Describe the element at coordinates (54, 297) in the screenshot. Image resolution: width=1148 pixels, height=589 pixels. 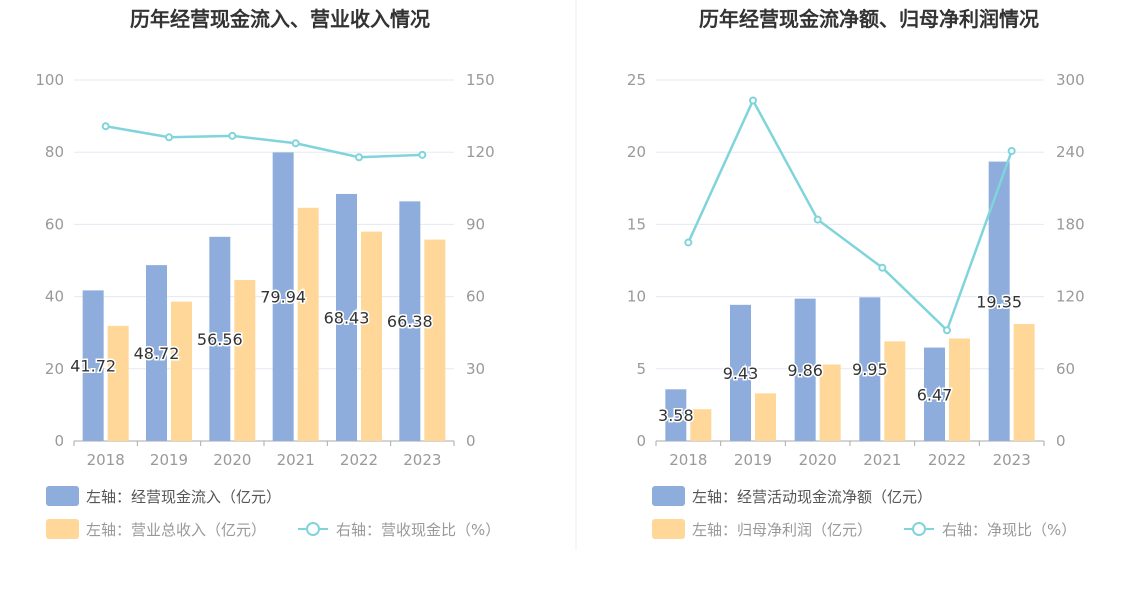
I see `left-axis-tick: 40` at that location.